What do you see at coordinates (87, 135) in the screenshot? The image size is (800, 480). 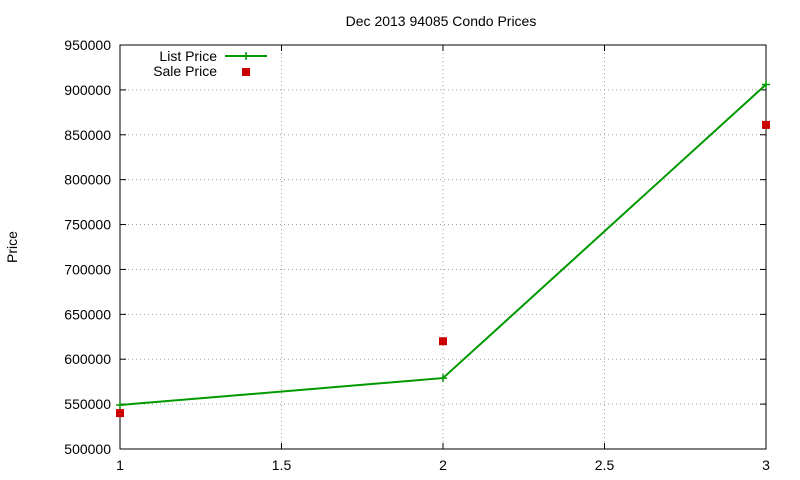 I see `y-tick-label: 850000` at bounding box center [87, 135].